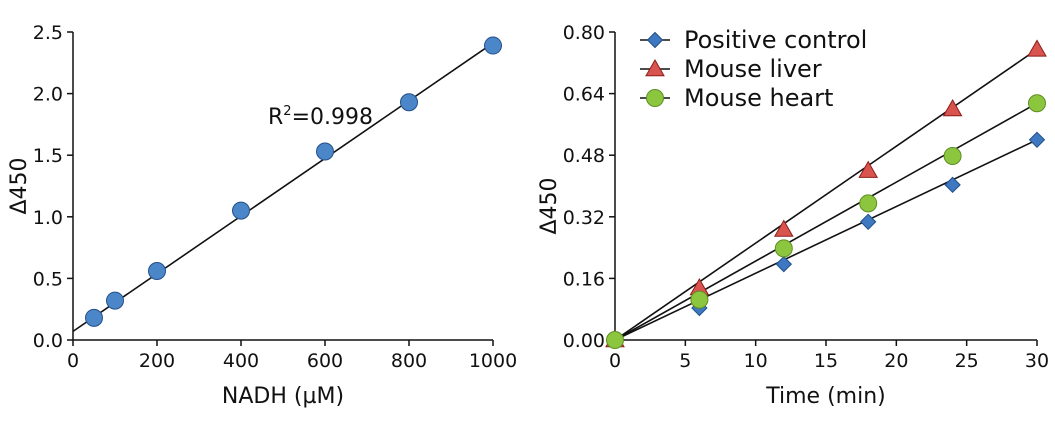  Describe the element at coordinates (549, 205) in the screenshot. I see `kinetic-y-axis-title: Δ450` at that location.